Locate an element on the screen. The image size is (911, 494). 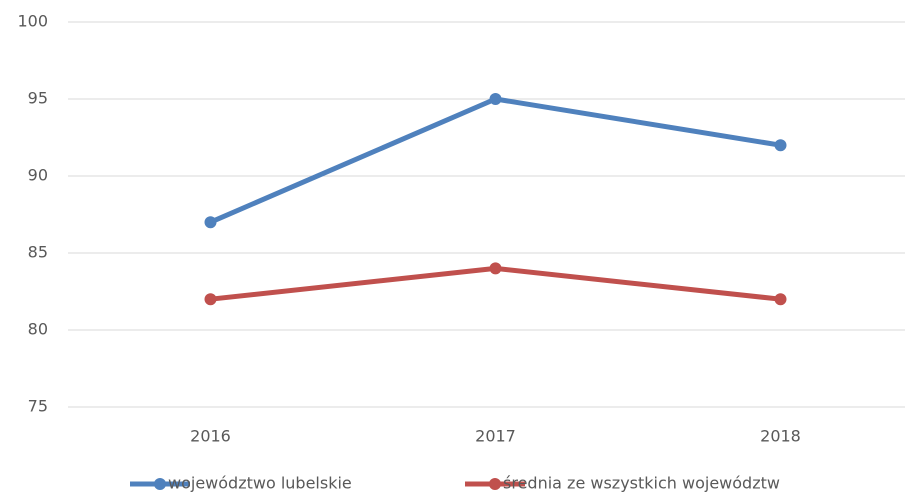
y-tick-label: 100 is located at coordinates (32, 21).